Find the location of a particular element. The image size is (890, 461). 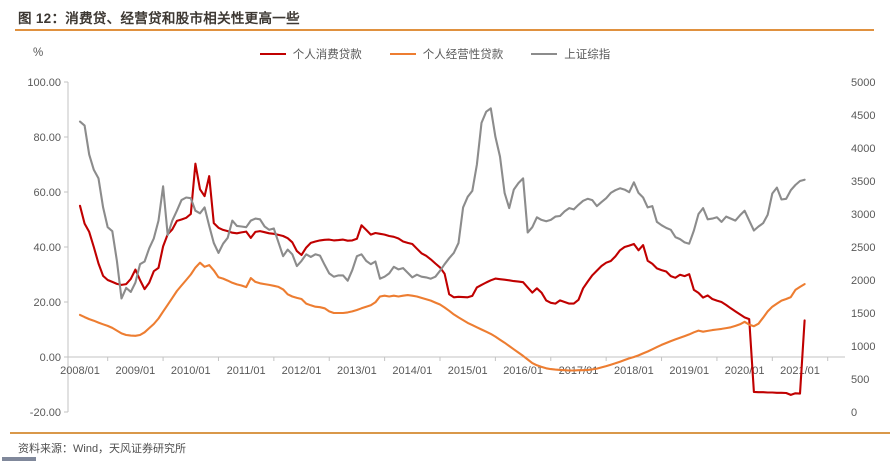

x-axis-tick-label: 2020/01 is located at coordinates (745, 371).